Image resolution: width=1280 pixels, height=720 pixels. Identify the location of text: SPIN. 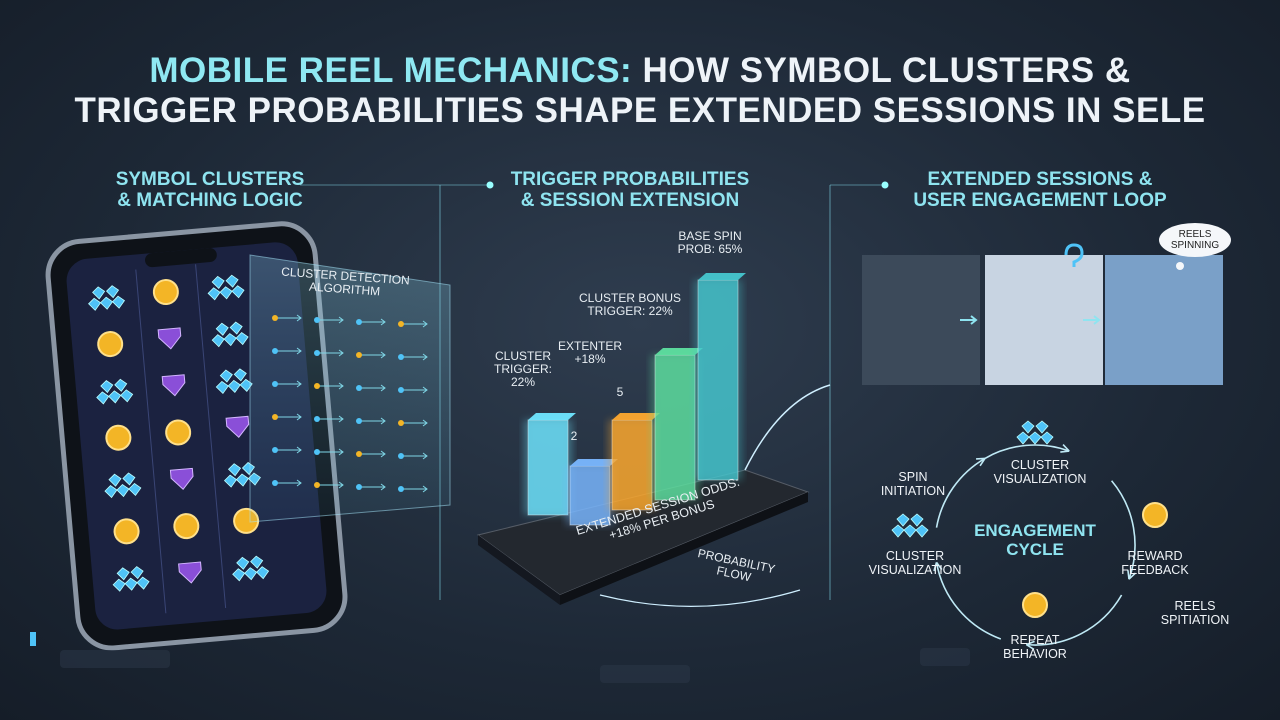
(913, 477).